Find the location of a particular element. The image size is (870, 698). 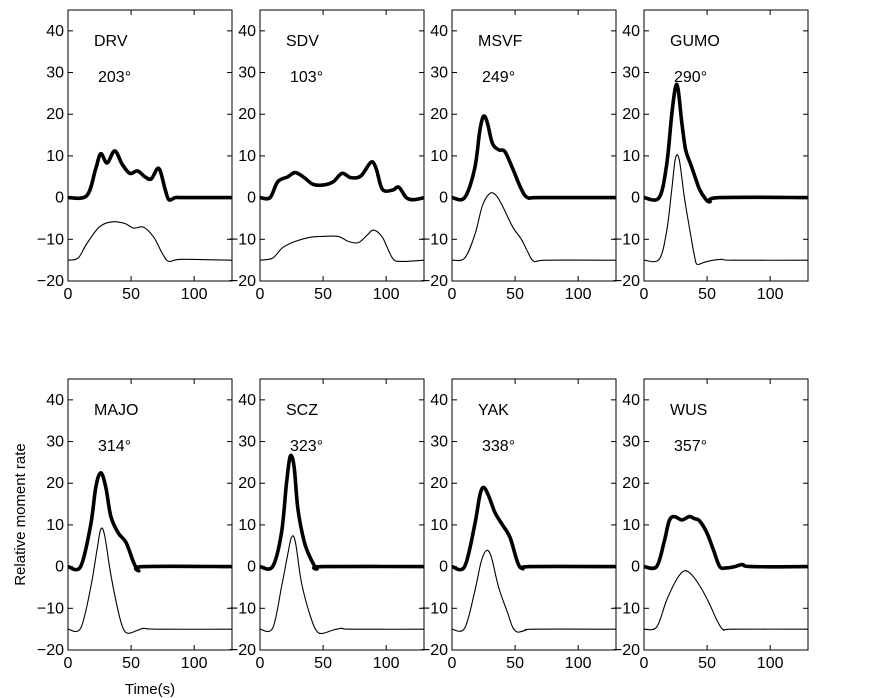

station-label: MSVF is located at coordinates (500, 41).